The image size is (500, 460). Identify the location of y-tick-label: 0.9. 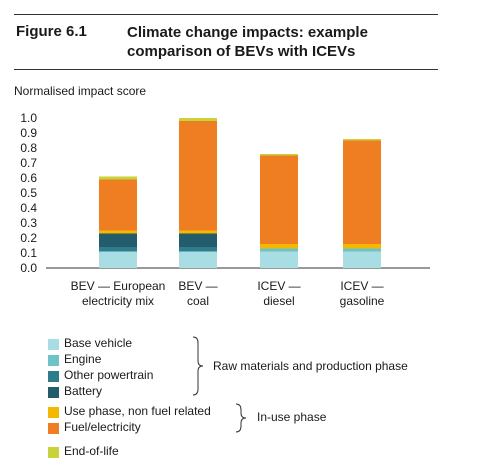
(28, 133).